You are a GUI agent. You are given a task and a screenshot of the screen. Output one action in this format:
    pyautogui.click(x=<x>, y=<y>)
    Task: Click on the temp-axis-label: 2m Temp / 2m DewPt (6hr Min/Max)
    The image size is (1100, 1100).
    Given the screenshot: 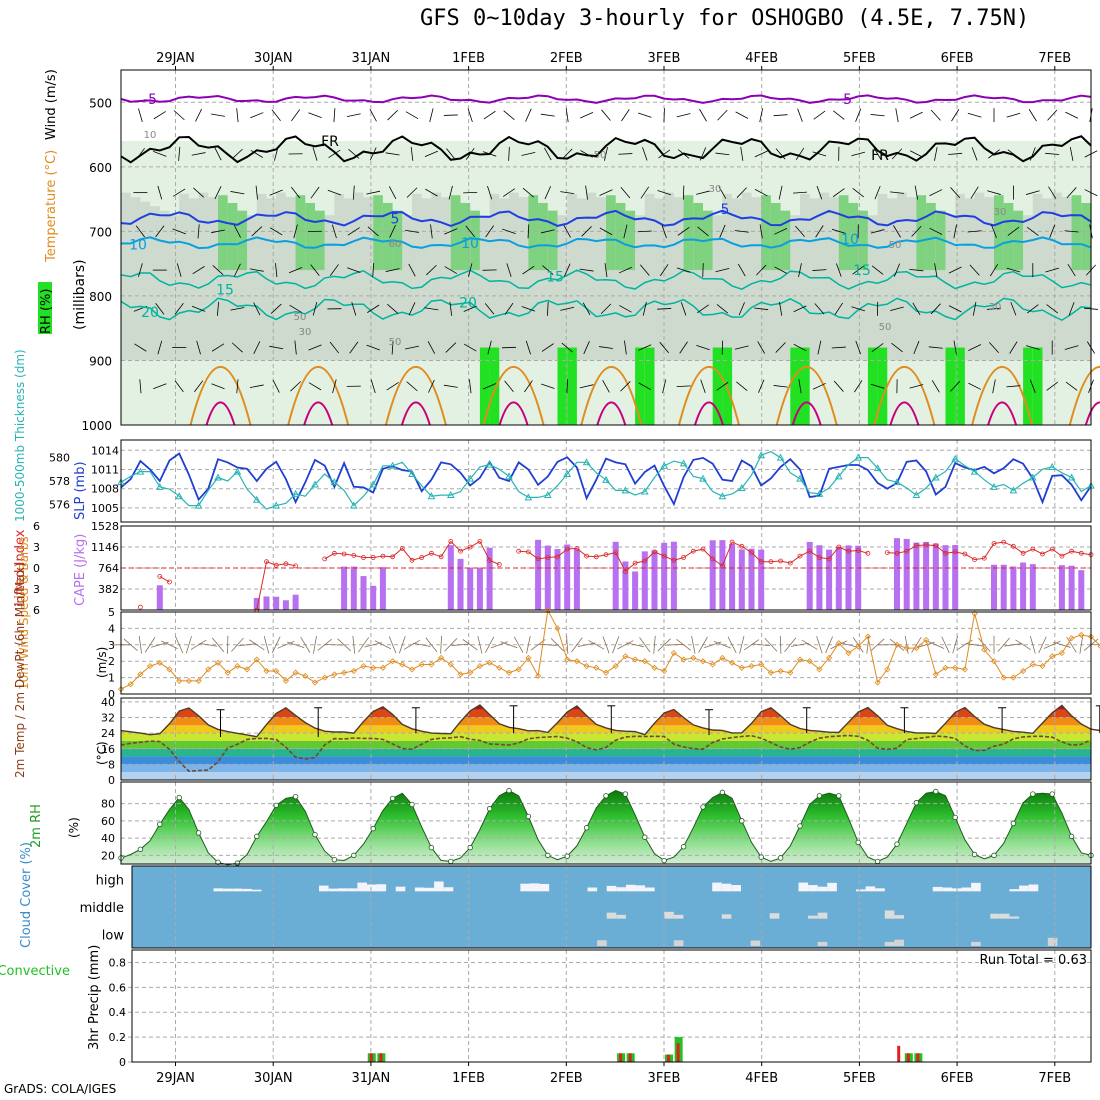 What is the action you would take?
    pyautogui.click(x=20, y=670)
    